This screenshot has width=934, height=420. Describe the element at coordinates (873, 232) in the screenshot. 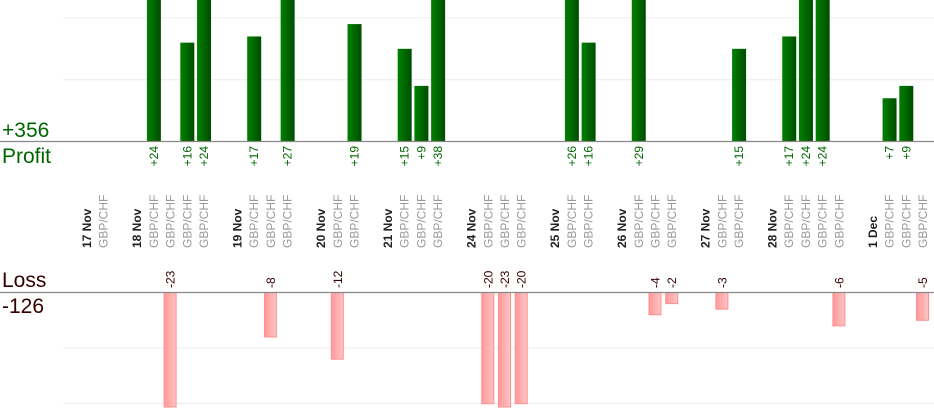

I see `date-label: 1 Dec` at that location.